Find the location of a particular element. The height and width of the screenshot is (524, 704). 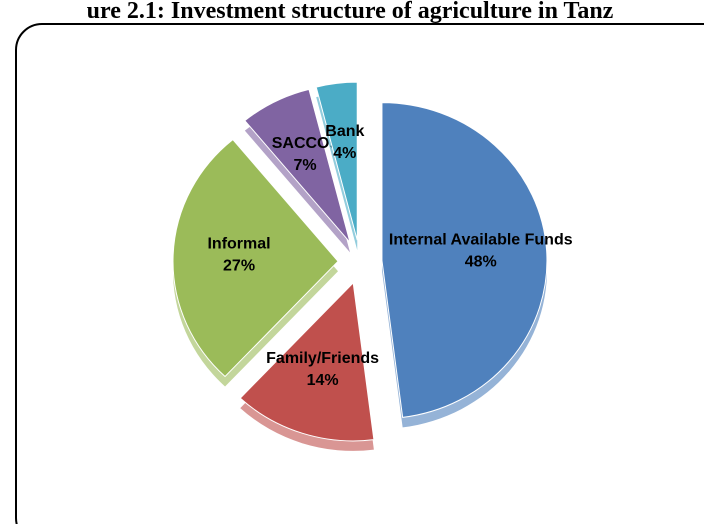

slice-label: Informal is located at coordinates (238, 243).